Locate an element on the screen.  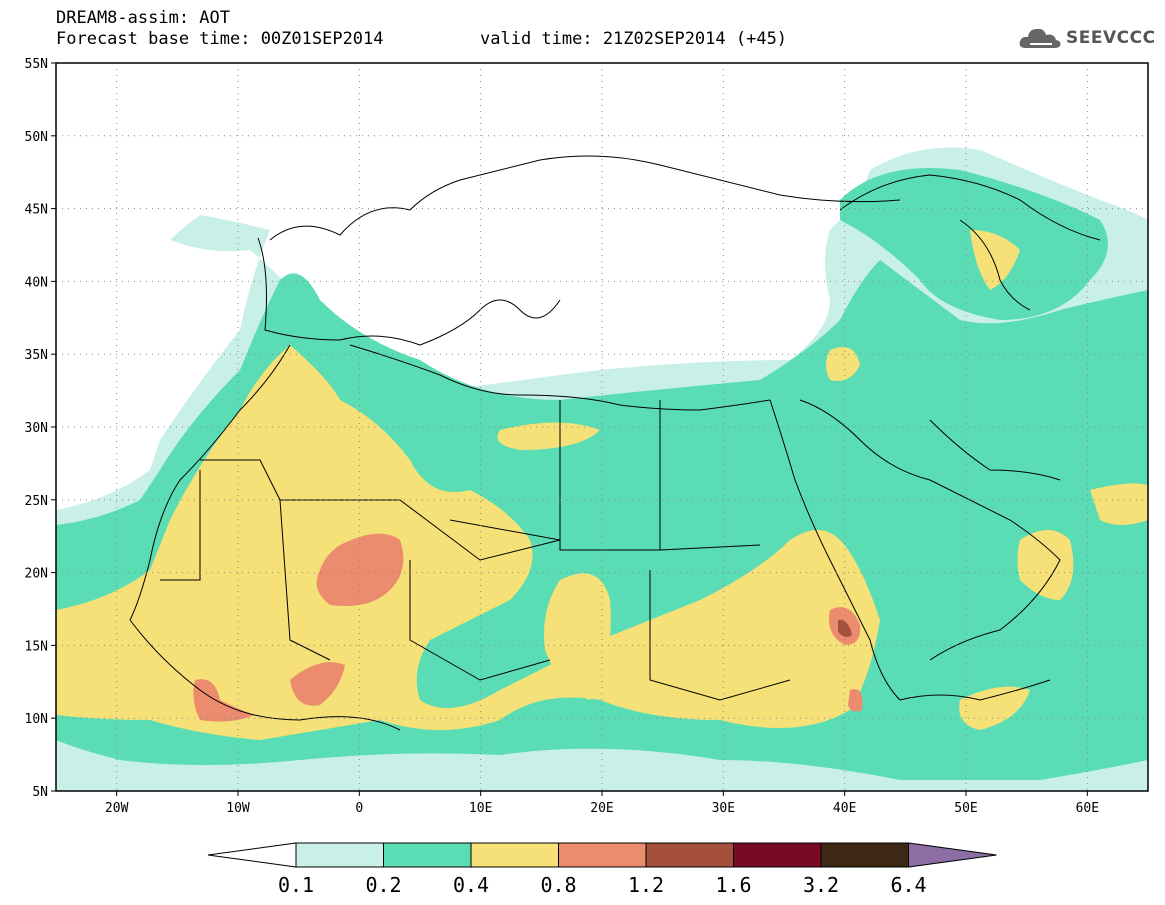
colorbar-label: 6.4 is located at coordinates (908, 885).